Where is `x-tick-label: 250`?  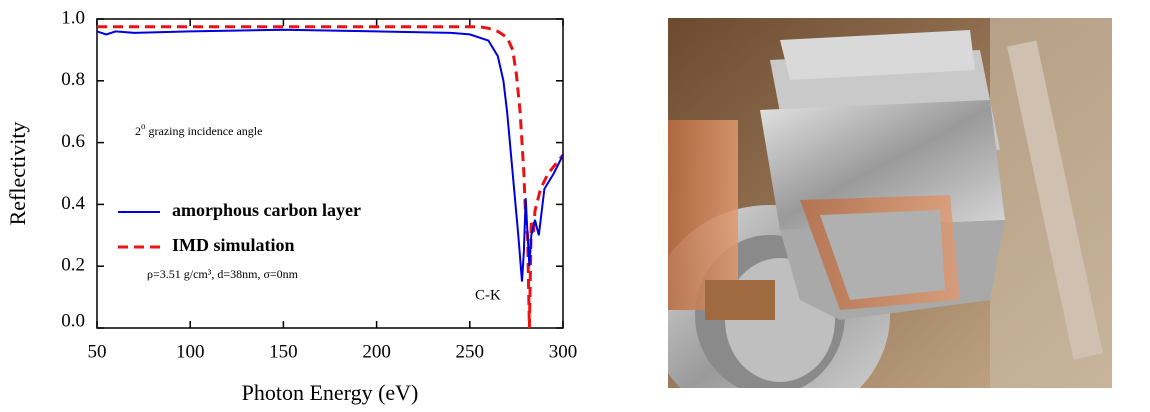 x-tick-label: 250 is located at coordinates (470, 351).